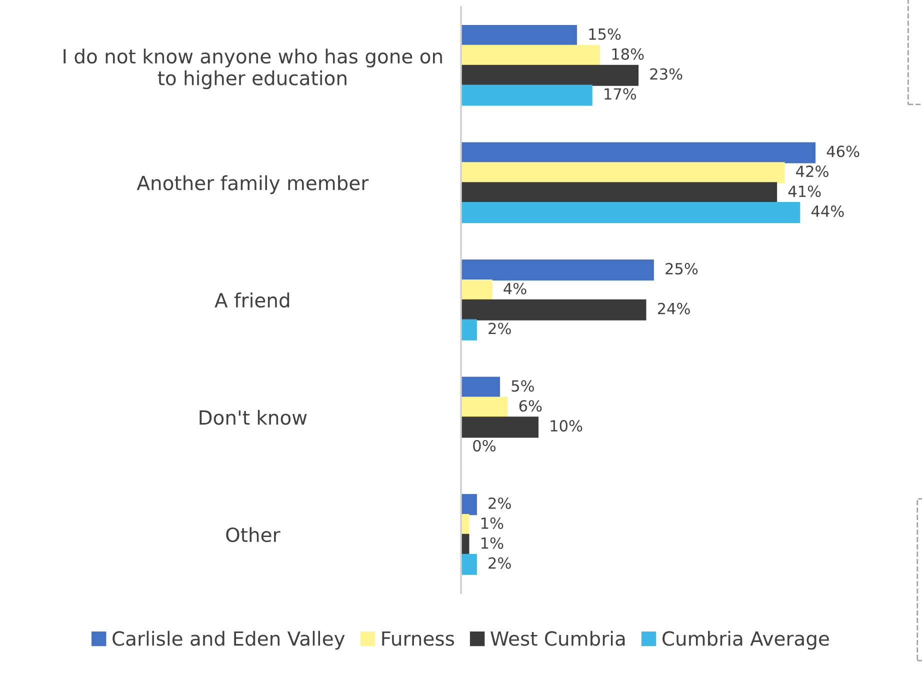 This screenshot has width=922, height=674. Describe the element at coordinates (682, 268) in the screenshot. I see `data-label: 25%` at that location.